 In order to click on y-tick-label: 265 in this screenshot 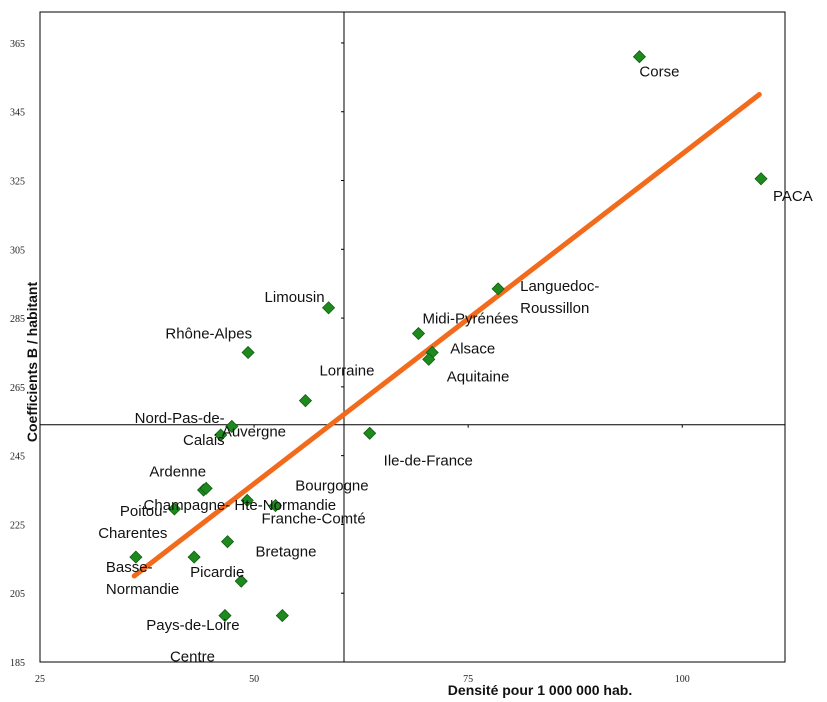, I will do `click(17, 388)`.